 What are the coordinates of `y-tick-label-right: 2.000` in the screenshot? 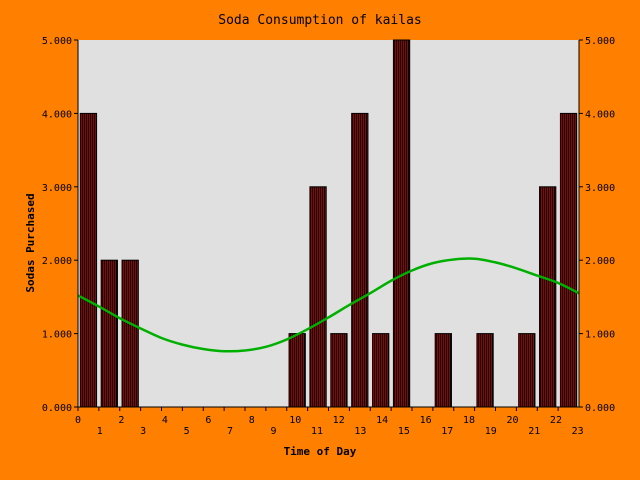 It's located at (600, 261).